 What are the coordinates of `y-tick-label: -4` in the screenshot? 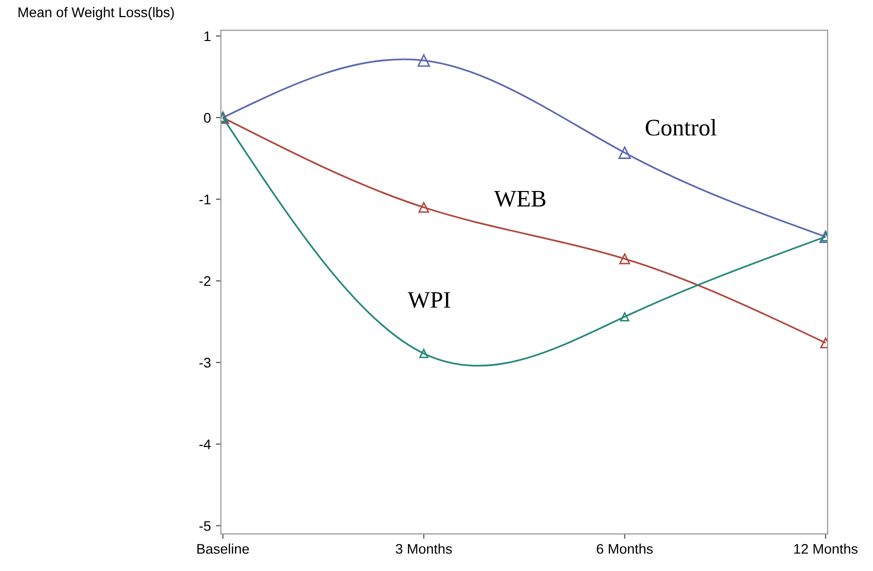 It's located at (205, 445).